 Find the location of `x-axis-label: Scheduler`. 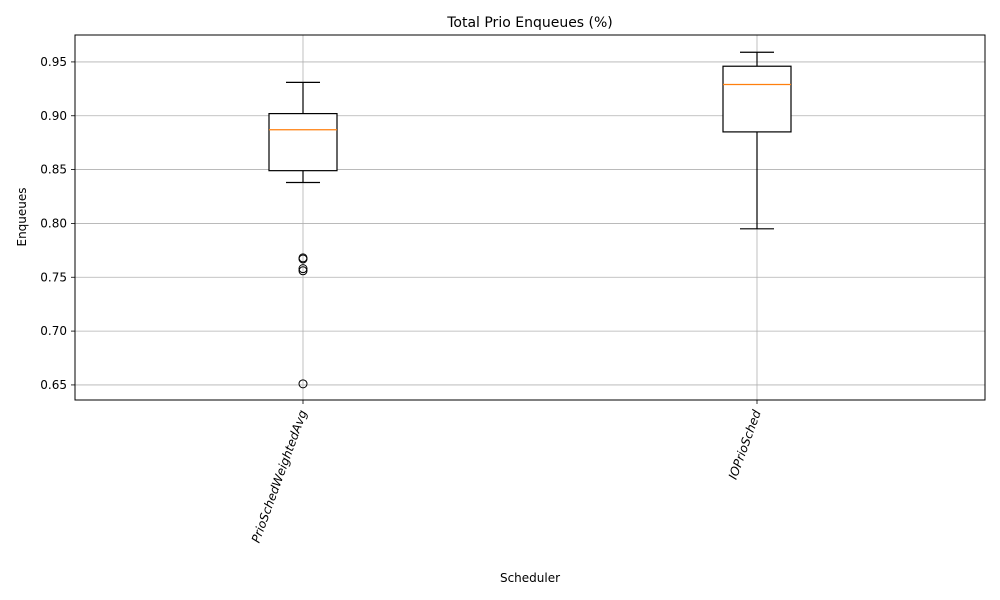

x-axis-label: Scheduler is located at coordinates (530, 578).